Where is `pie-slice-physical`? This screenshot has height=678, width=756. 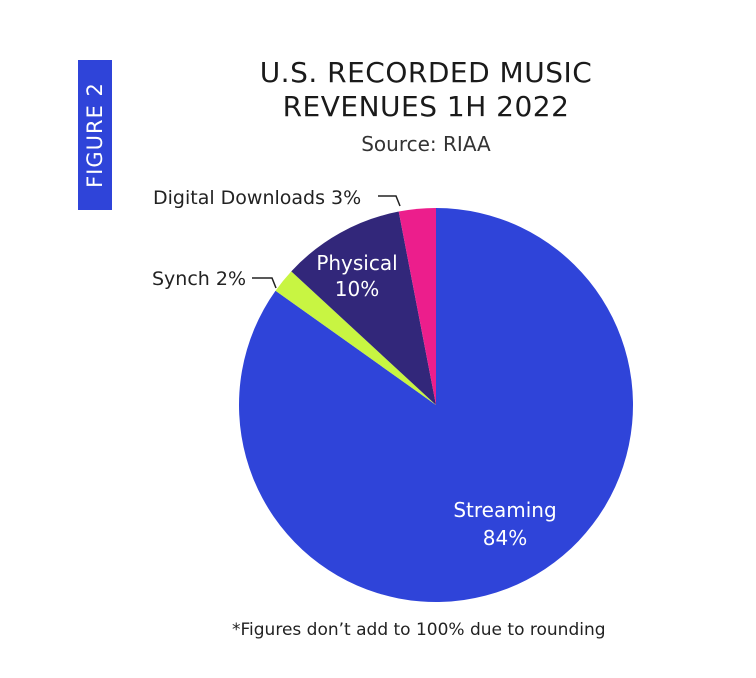 pie-slice-physical is located at coordinates (363, 308).